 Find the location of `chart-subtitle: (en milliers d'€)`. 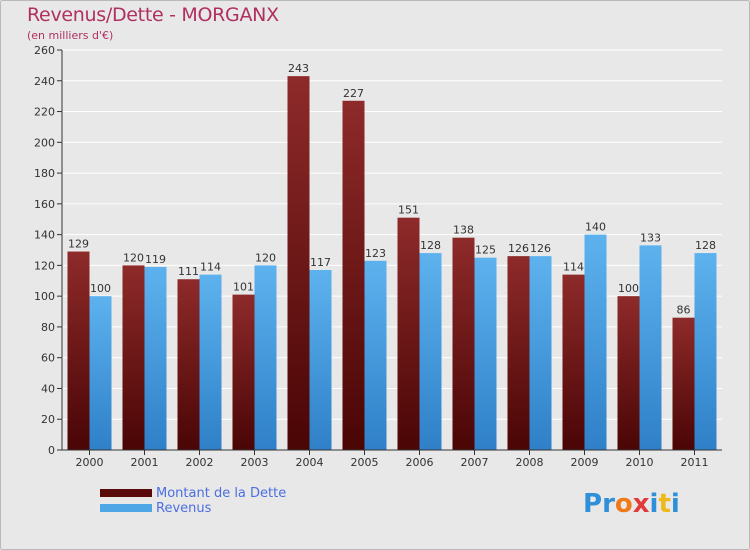

chart-subtitle: (en milliers d'€) is located at coordinates (70, 35).